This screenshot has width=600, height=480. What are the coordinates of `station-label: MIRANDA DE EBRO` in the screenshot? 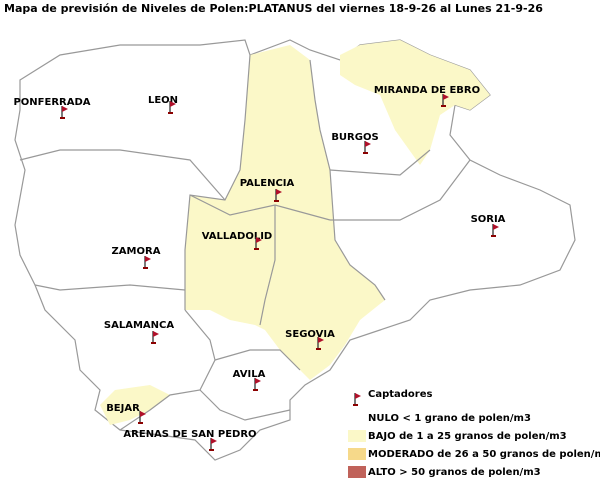 It's located at (427, 90).